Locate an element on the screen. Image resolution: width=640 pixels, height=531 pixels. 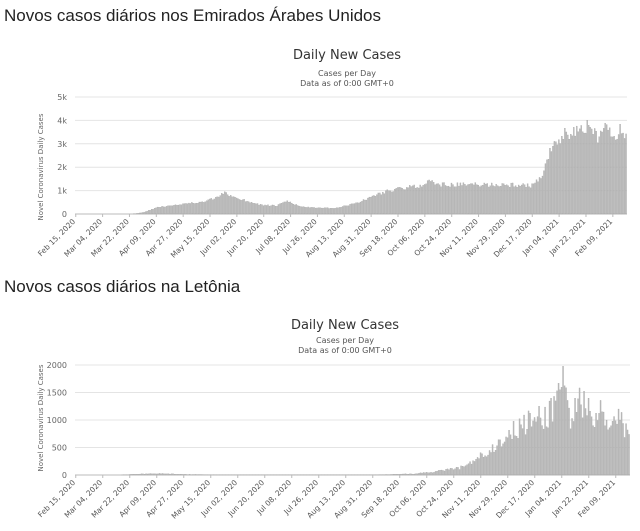
chart-subtitle-line-1: Cases per Day is located at coordinates (347, 73).